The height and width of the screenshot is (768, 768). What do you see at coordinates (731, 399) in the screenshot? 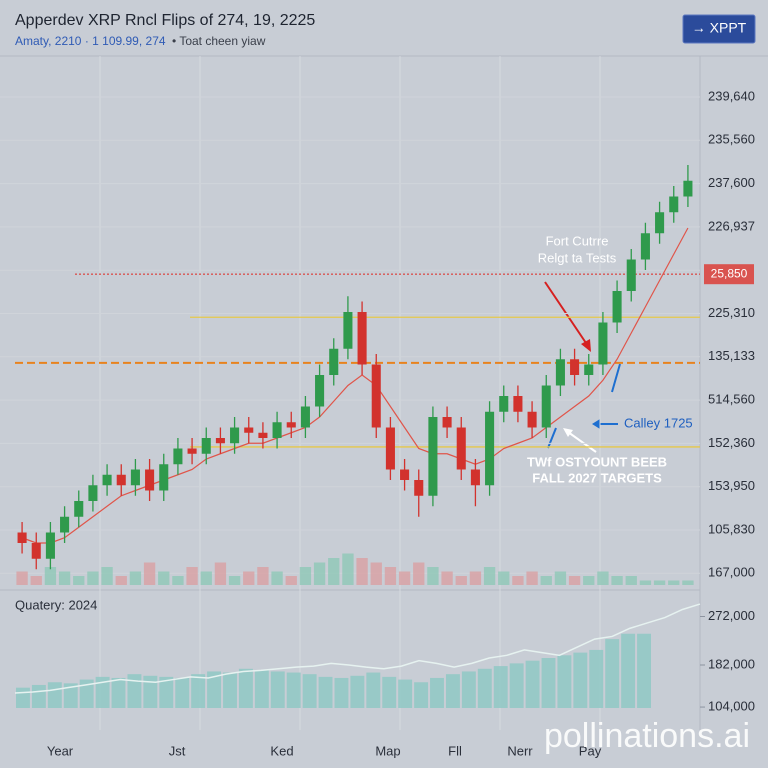
I see `y-axis-label: 514,560` at bounding box center [731, 399].